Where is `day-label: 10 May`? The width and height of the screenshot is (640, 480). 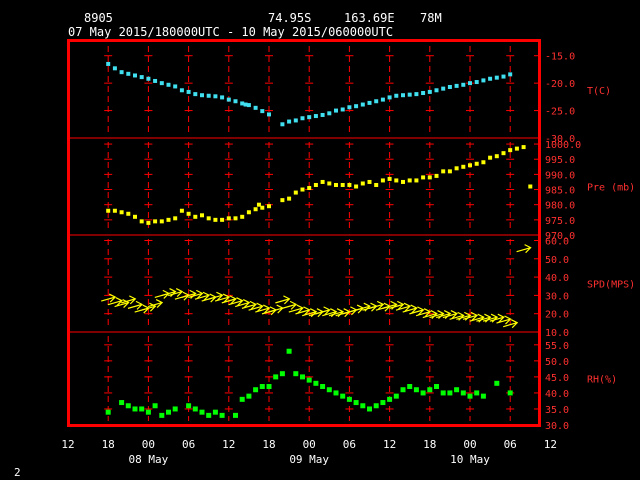 day-label: 10 May is located at coordinates (470, 459).